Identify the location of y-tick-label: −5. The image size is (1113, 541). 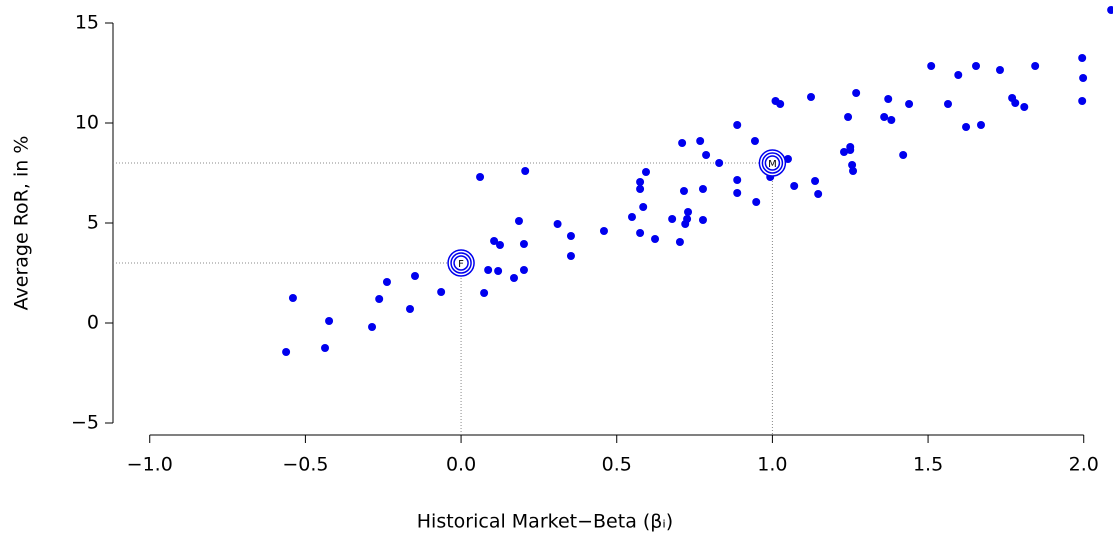
(85, 423).